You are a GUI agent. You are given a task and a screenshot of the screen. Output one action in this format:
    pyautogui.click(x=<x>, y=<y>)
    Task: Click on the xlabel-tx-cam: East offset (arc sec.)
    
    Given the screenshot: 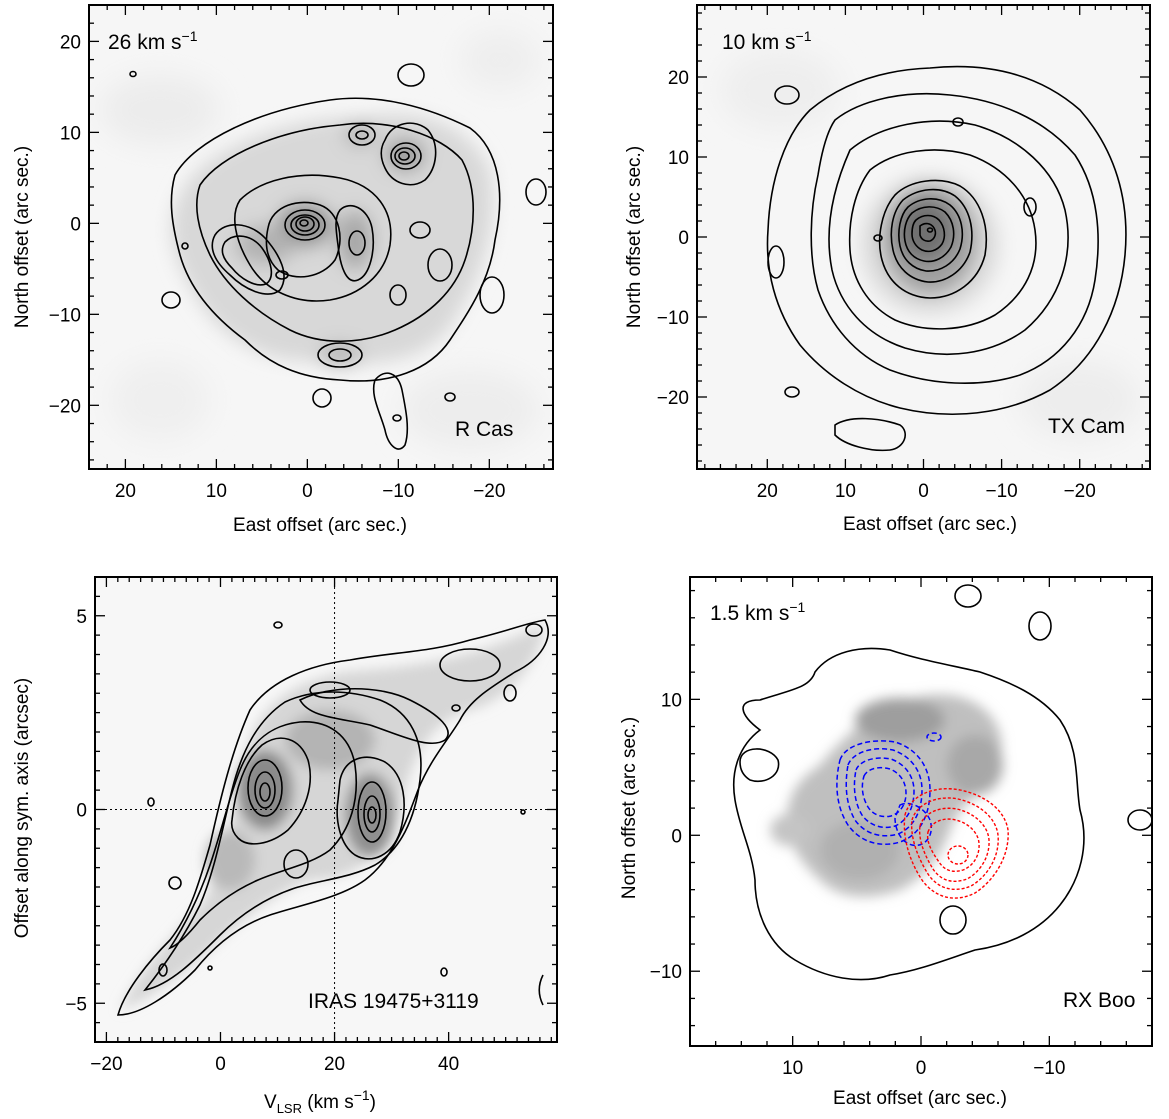 What is the action you would take?
    pyautogui.click(x=930, y=524)
    